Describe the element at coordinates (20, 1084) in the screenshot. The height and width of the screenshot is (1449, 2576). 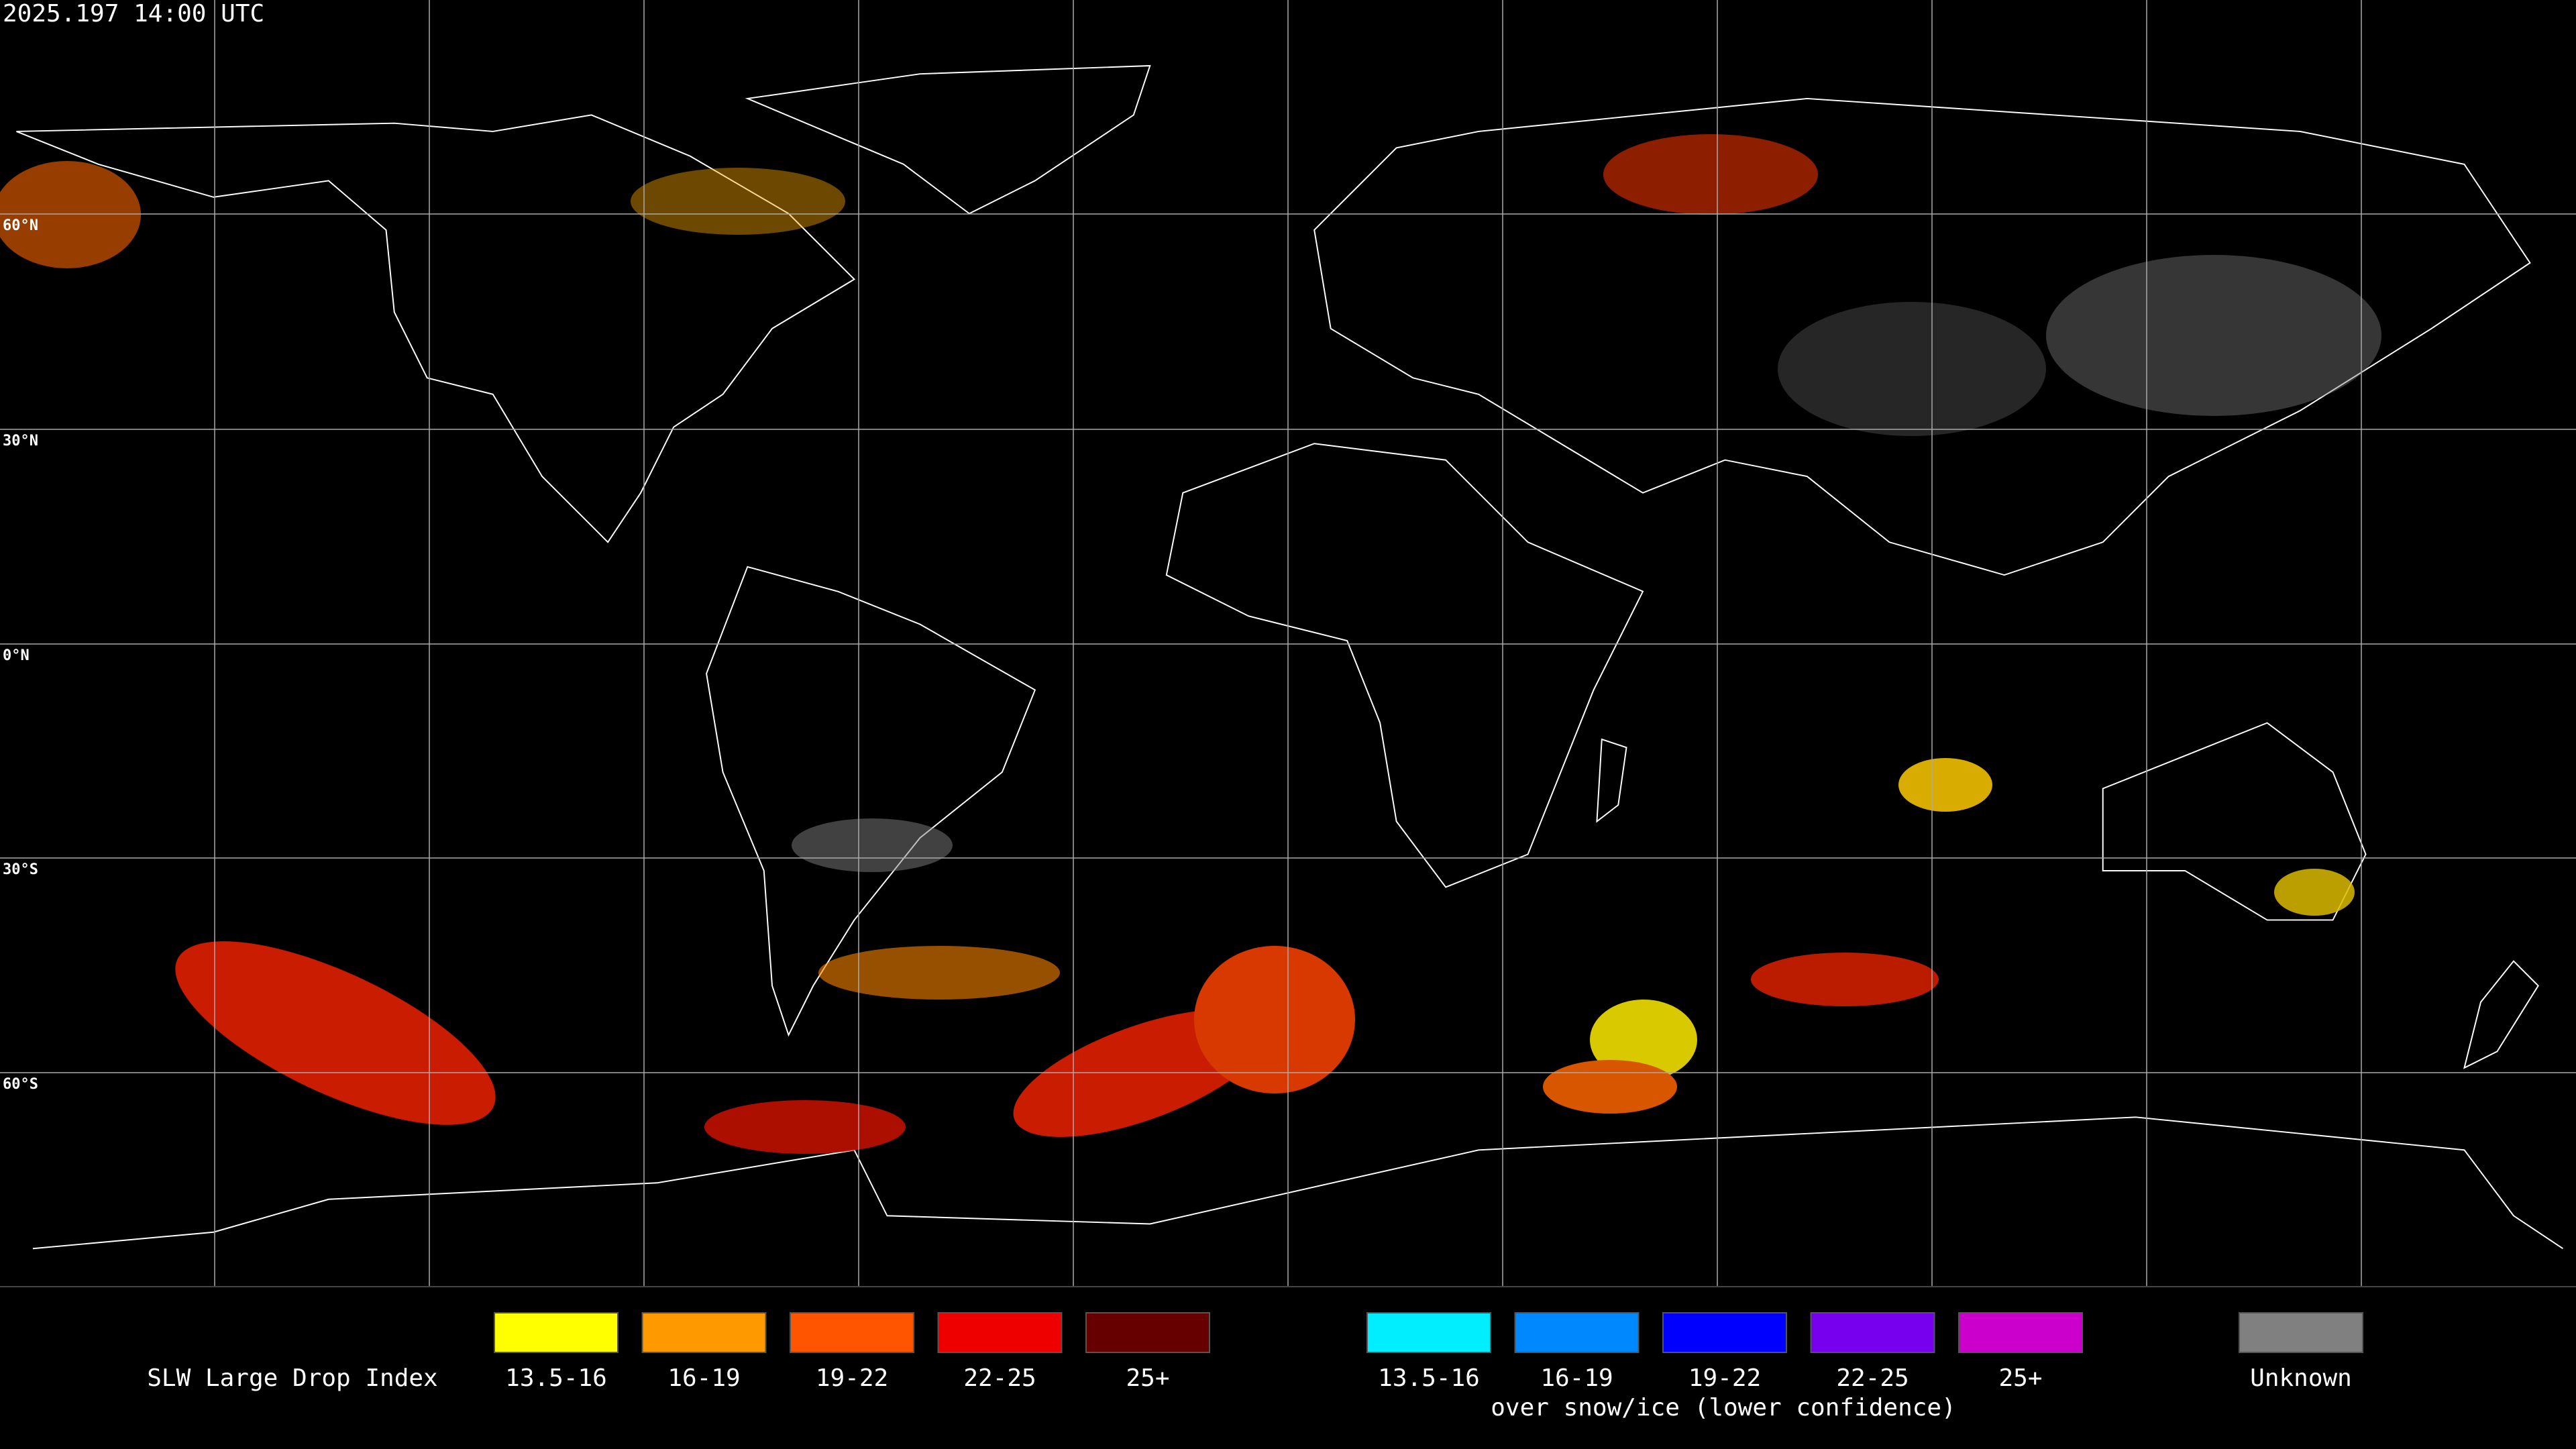
I see `latitude-label: 60°S` at that location.